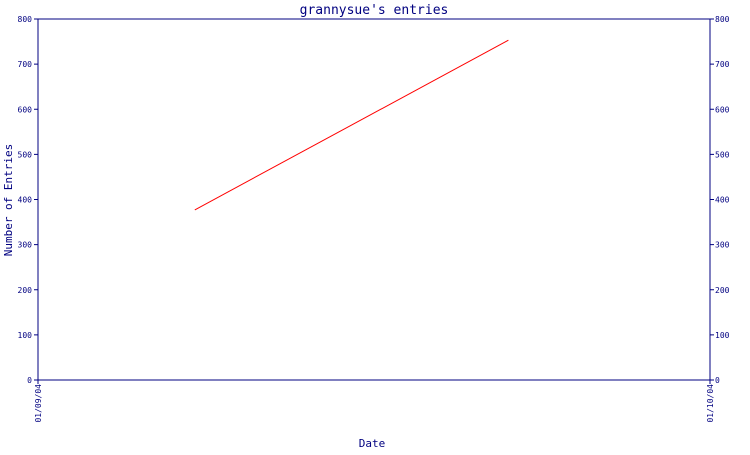 Image resolution: width=750 pixels, height=455 pixels. I want to click on y-tick-label-right: 700, so click(722, 64).